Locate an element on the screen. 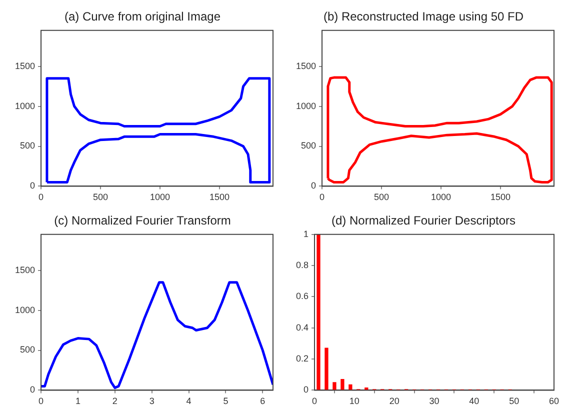 Image resolution: width=575 pixels, height=420 pixels. y-tick-label: 0.8 is located at coordinates (302, 265).